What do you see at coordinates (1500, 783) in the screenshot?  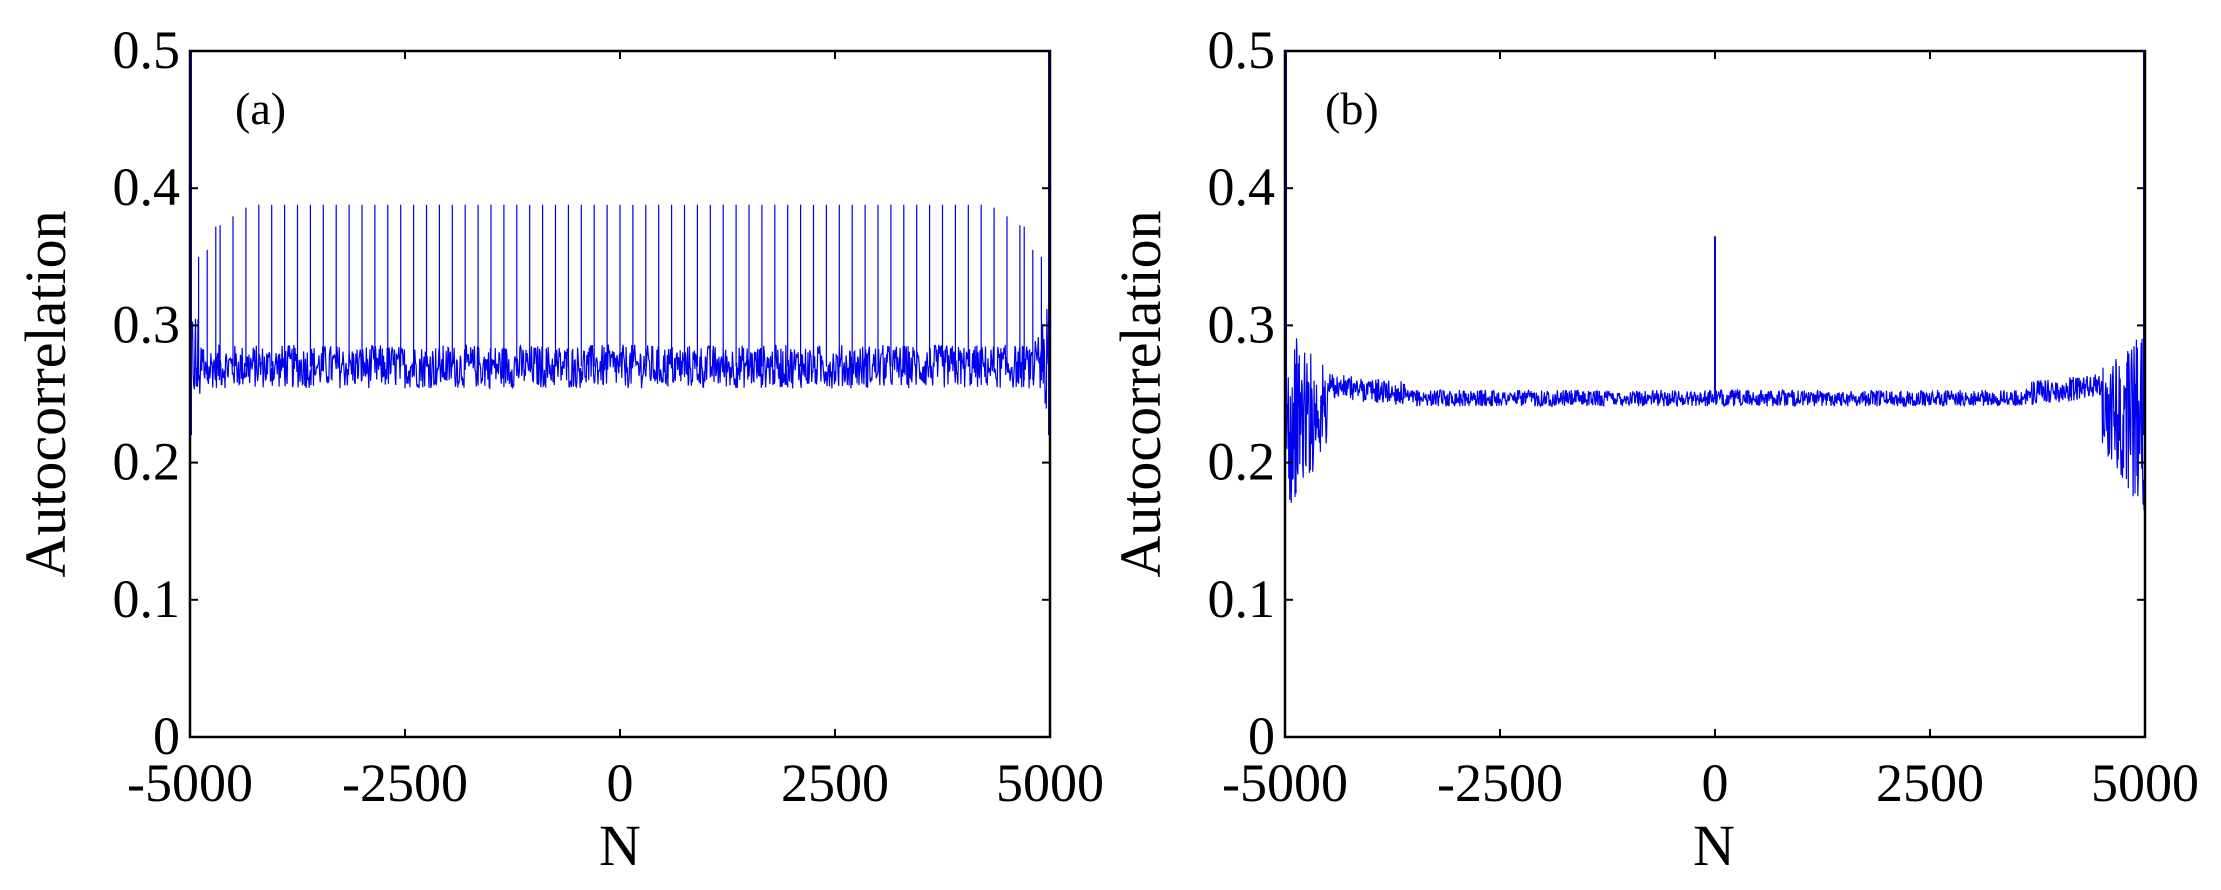 I see `panel-b-xtick-label: -2500` at bounding box center [1500, 783].